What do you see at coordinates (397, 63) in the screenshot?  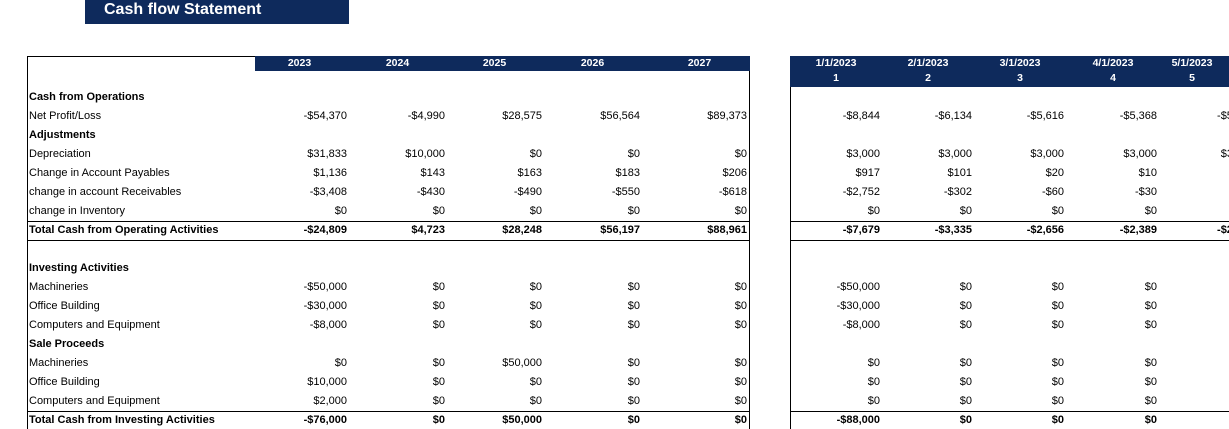 I see `year-header: 2024` at bounding box center [397, 63].